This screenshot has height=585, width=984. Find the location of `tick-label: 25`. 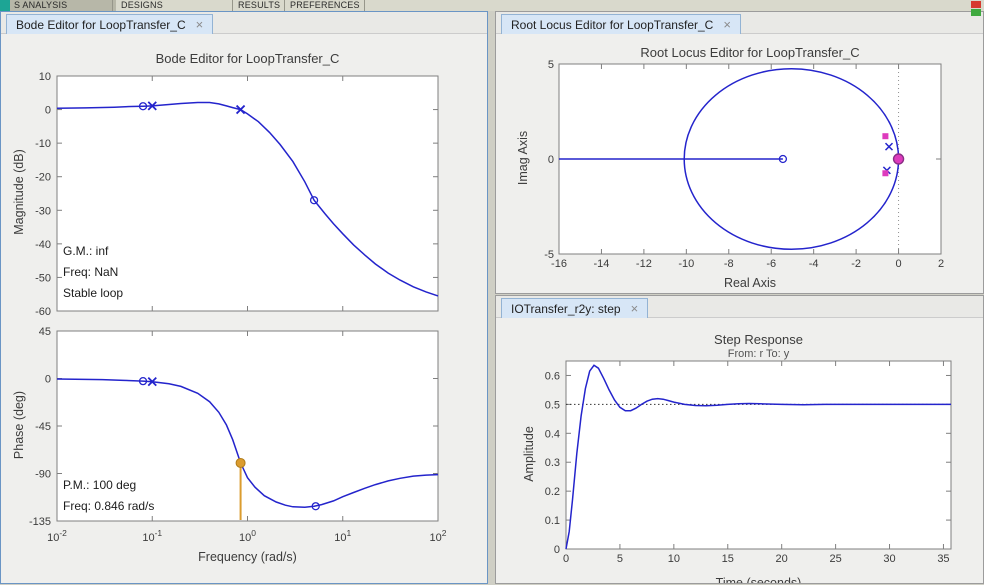

tick-label: 25 is located at coordinates (835, 559).